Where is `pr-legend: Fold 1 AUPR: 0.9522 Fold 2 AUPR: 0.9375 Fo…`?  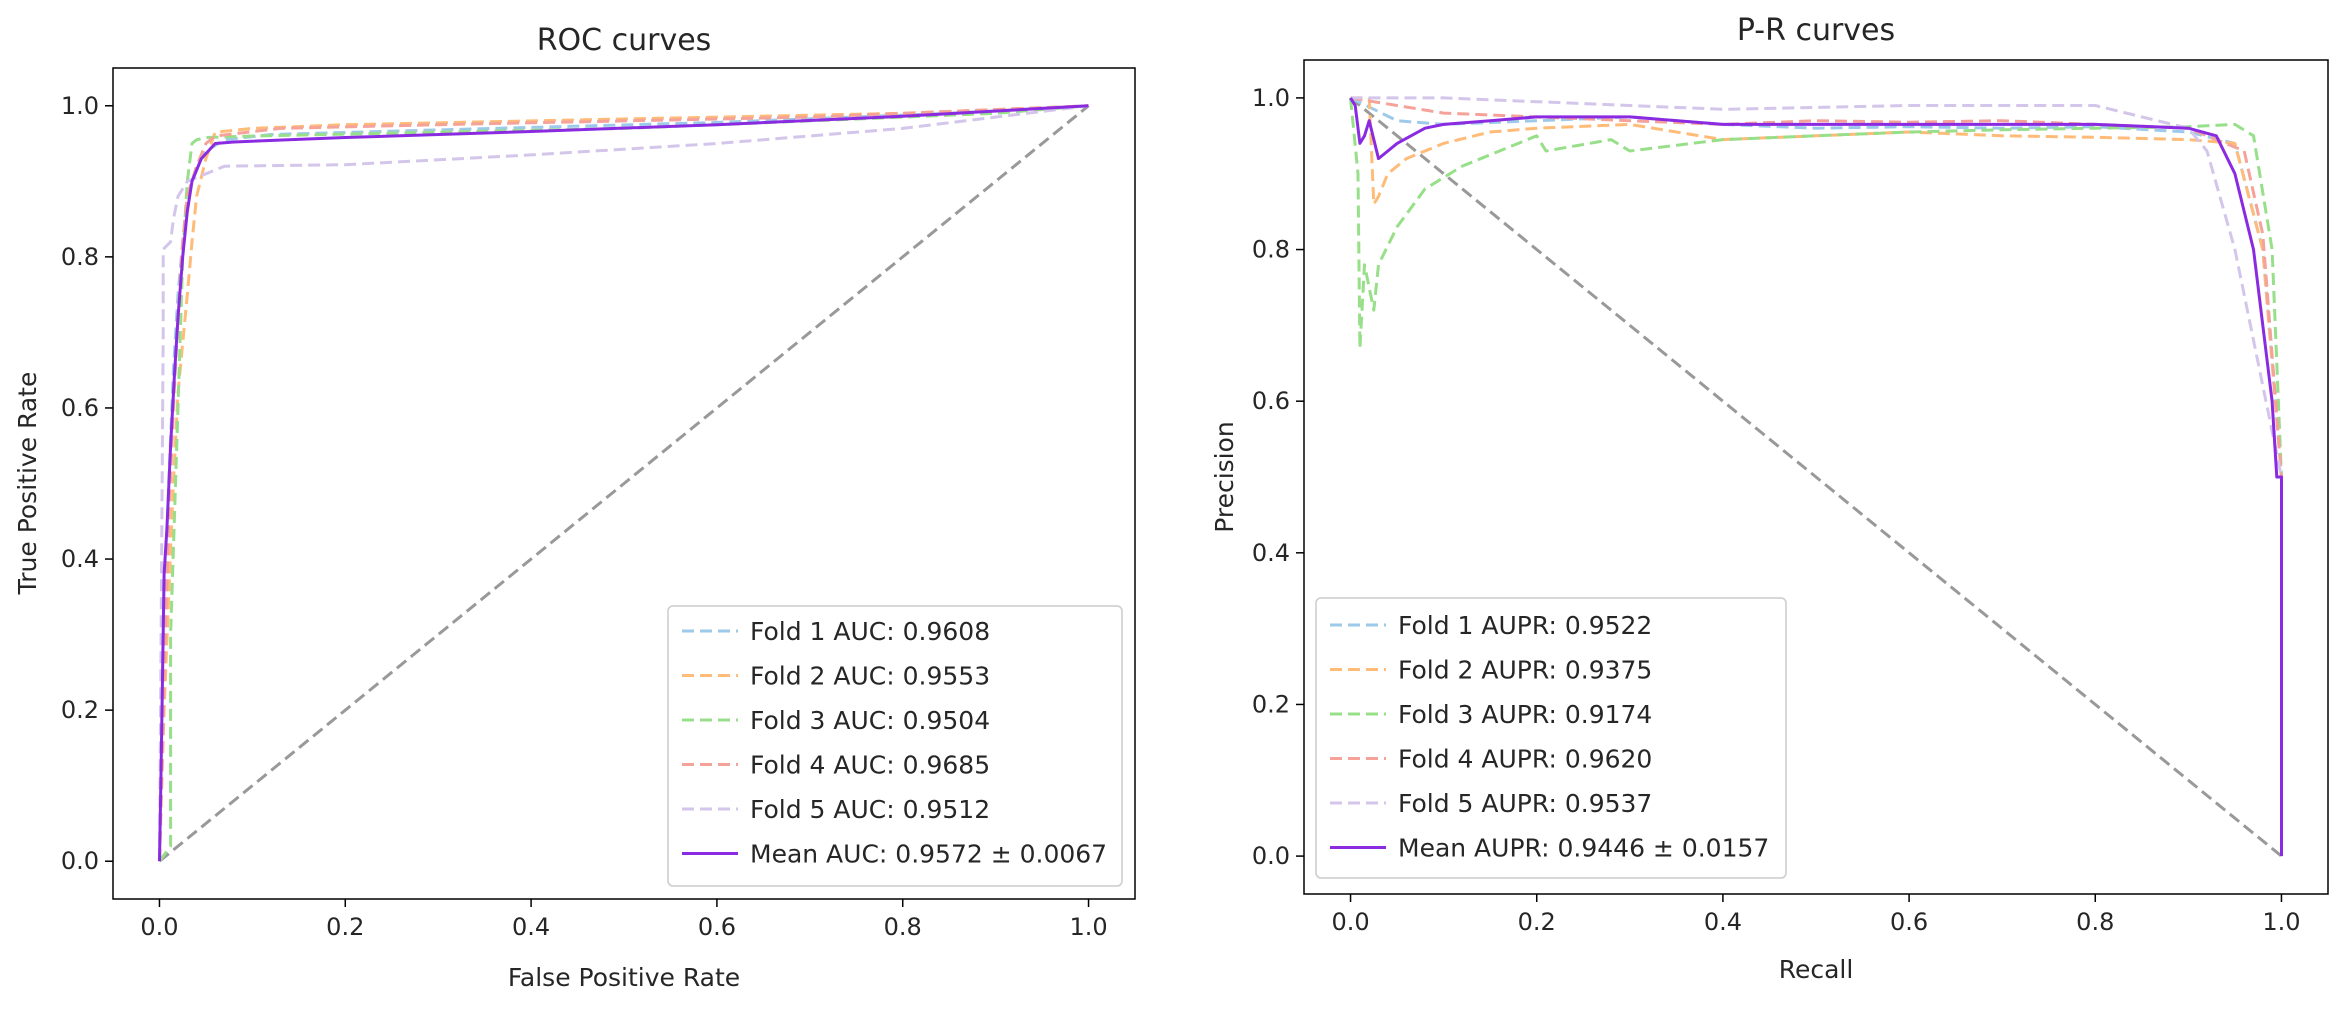 pr-legend: Fold 1 AUPR: 0.9522 Fold 2 AUPR: 0.9375 Fo… is located at coordinates (1551, 738).